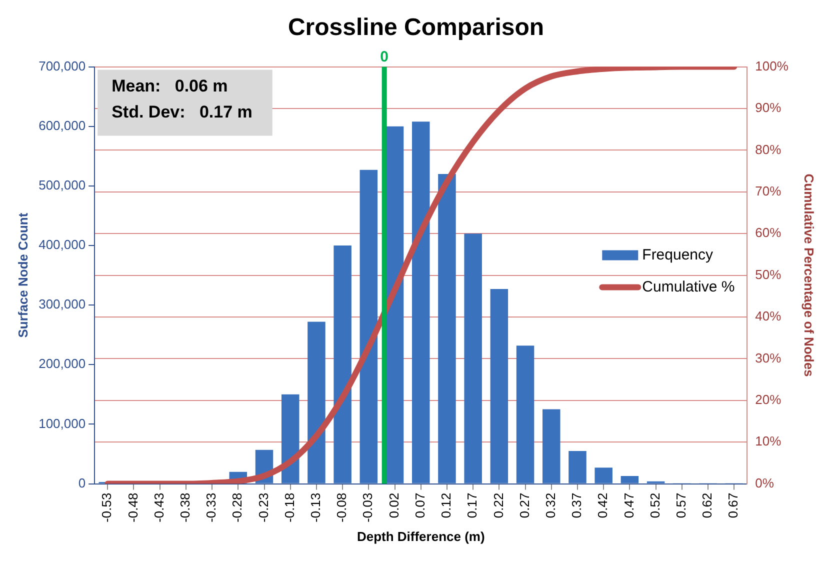  What do you see at coordinates (420, 536) in the screenshot?
I see `x-axis-title: Depth Difference (m)` at bounding box center [420, 536].